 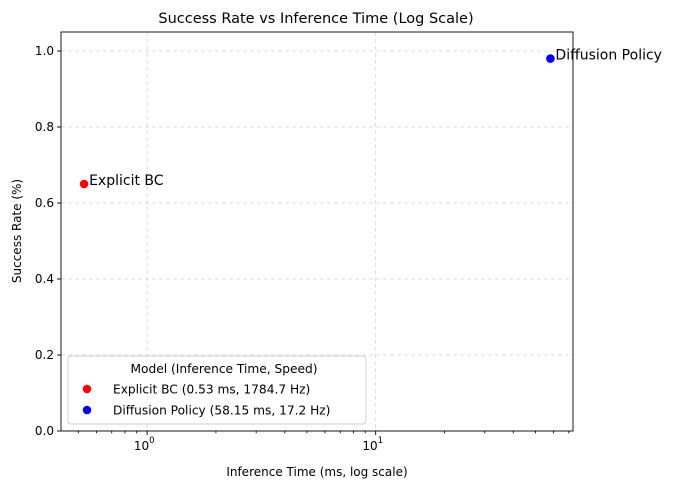 What do you see at coordinates (224, 369) in the screenshot?
I see `legend-title: Model (Inference Time, Speed)` at bounding box center [224, 369].